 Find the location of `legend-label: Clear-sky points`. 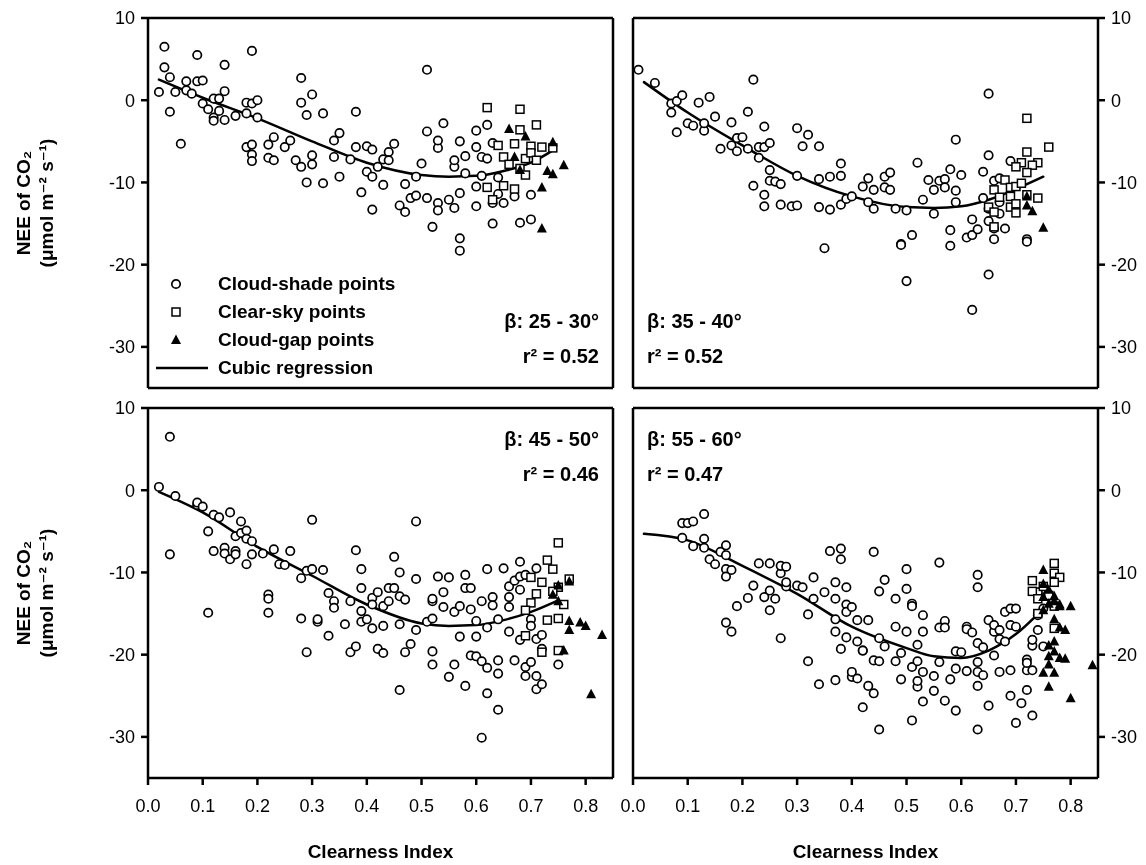

legend-label: Clear-sky points is located at coordinates (292, 312).